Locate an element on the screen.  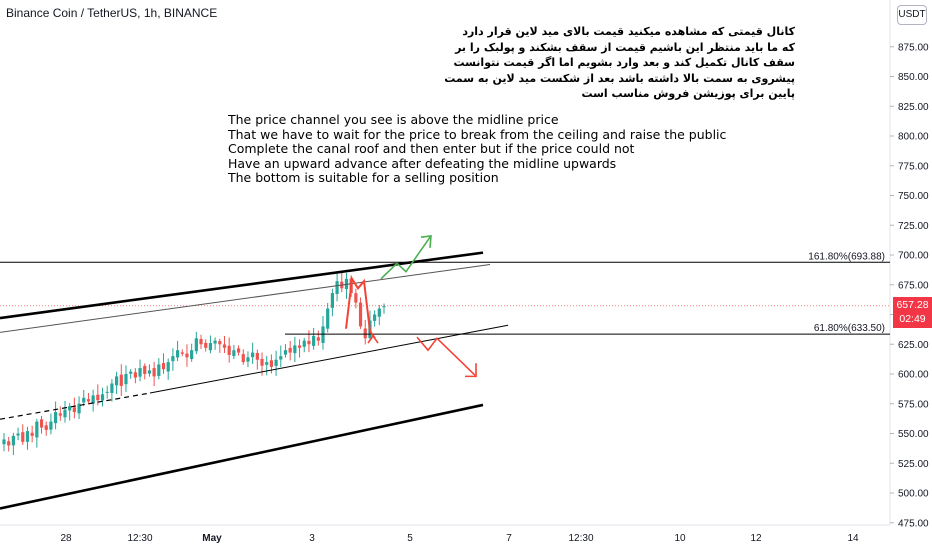
price-tick-label: 600.00 is located at coordinates (913, 375).